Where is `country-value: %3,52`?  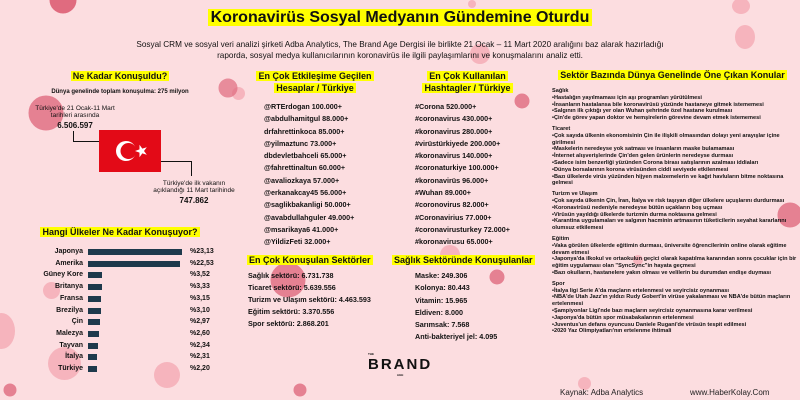
country-value: %3,52 is located at coordinates (200, 275).